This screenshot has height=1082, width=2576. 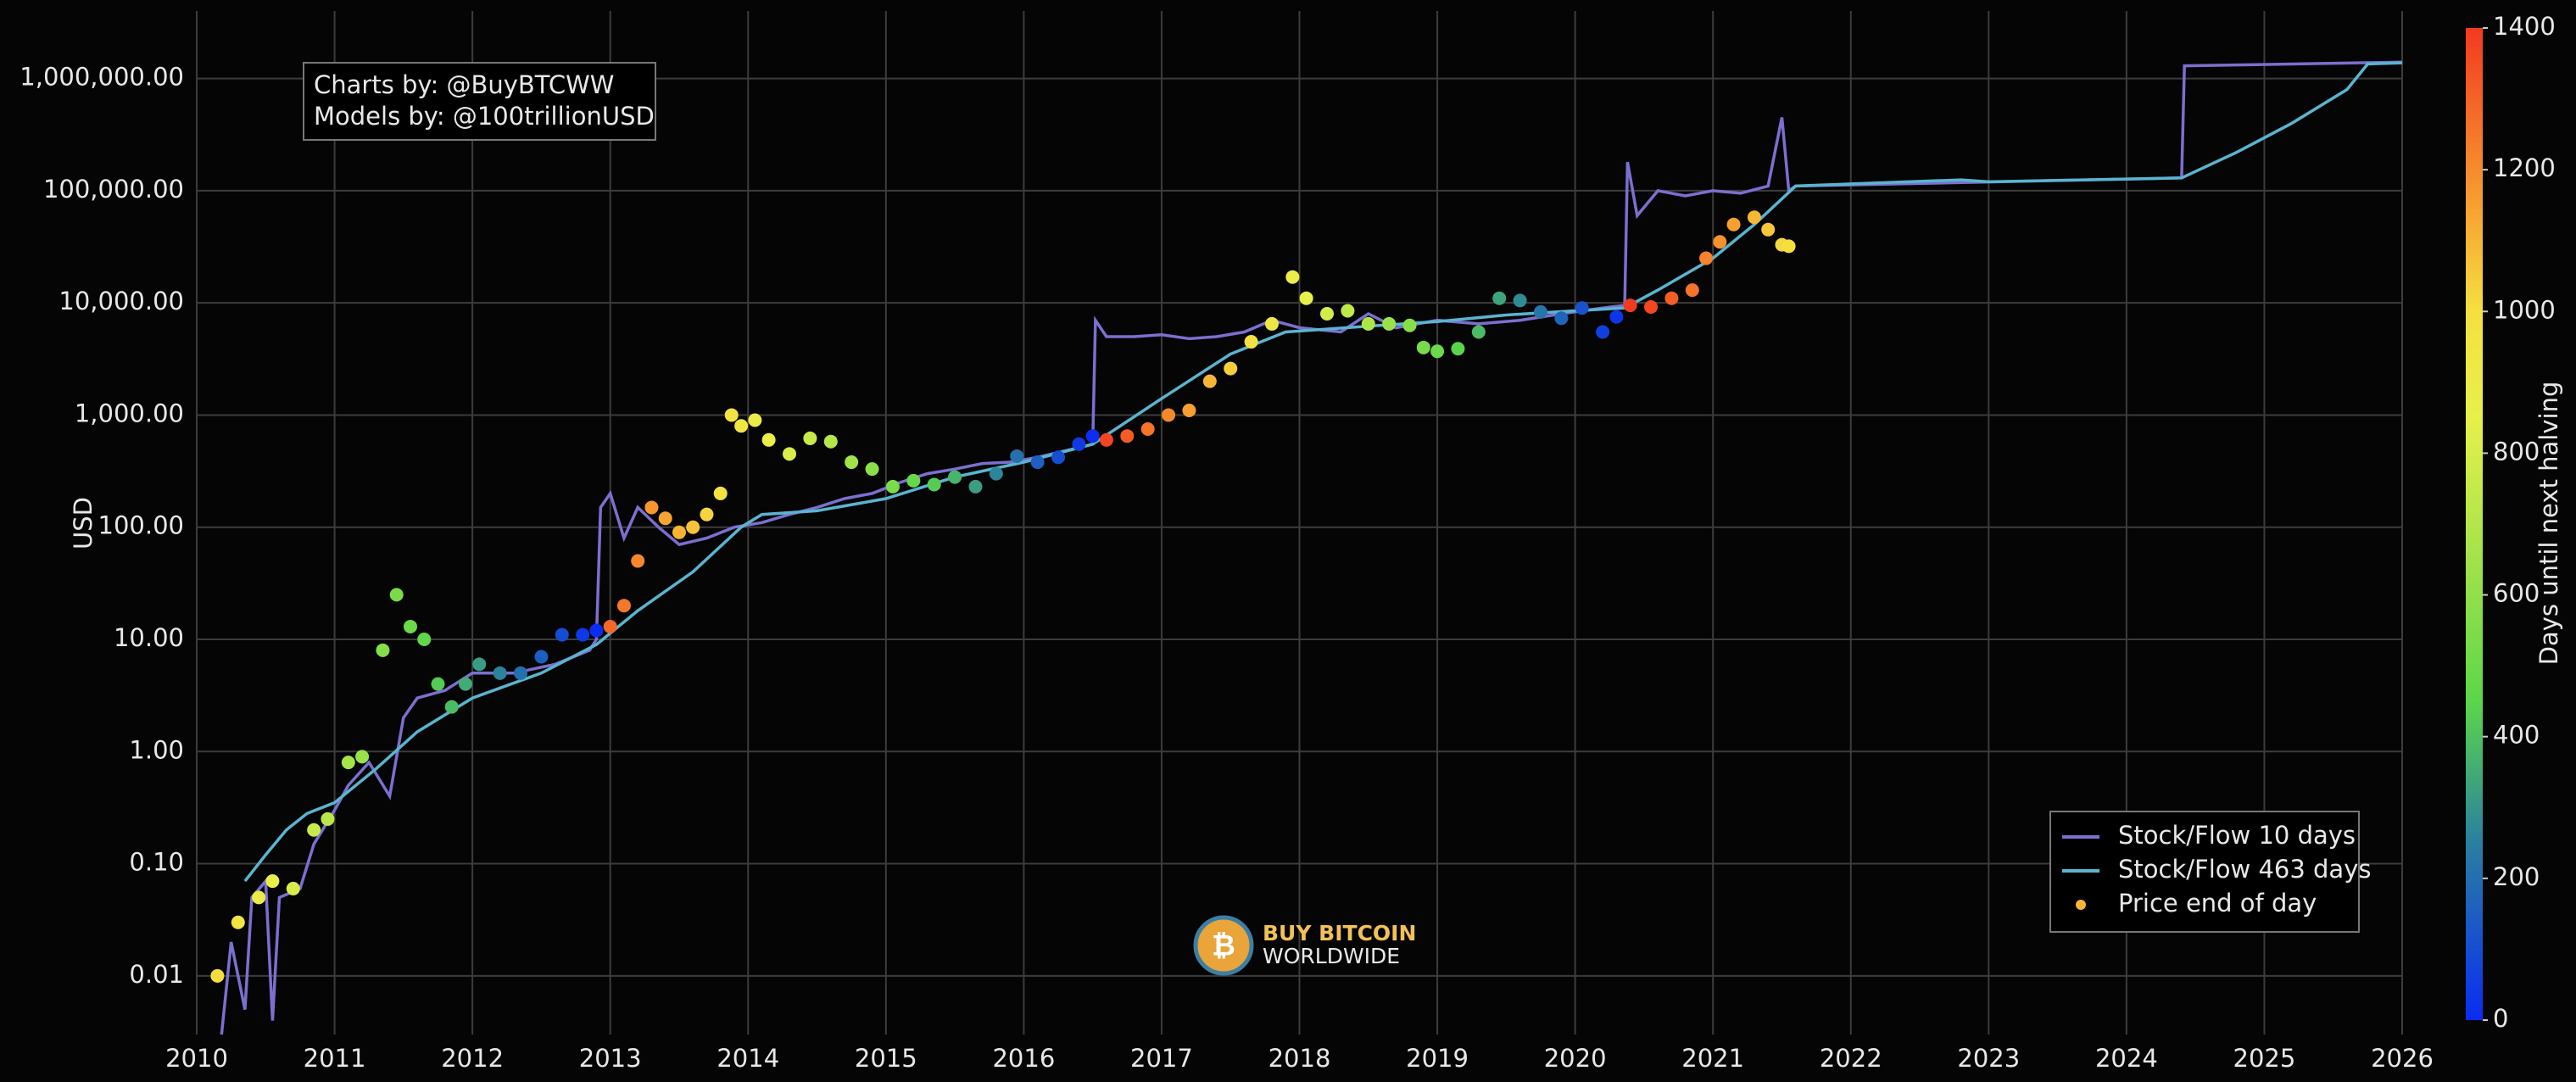 What do you see at coordinates (2081, 905) in the screenshot?
I see `legend-swatch` at bounding box center [2081, 905].